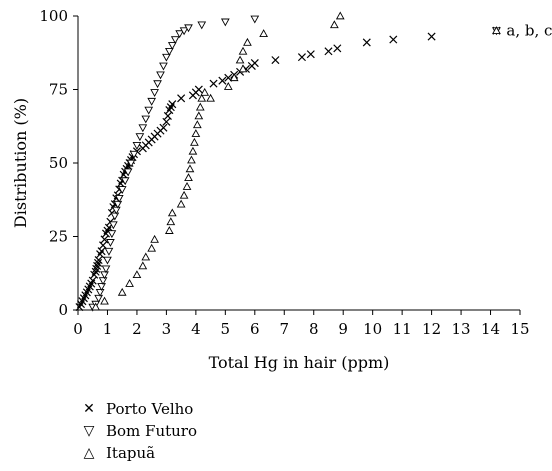  Describe the element at coordinates (299, 362) in the screenshot. I see `x-axis-title: Total Hg in hair (ppm)` at that location.